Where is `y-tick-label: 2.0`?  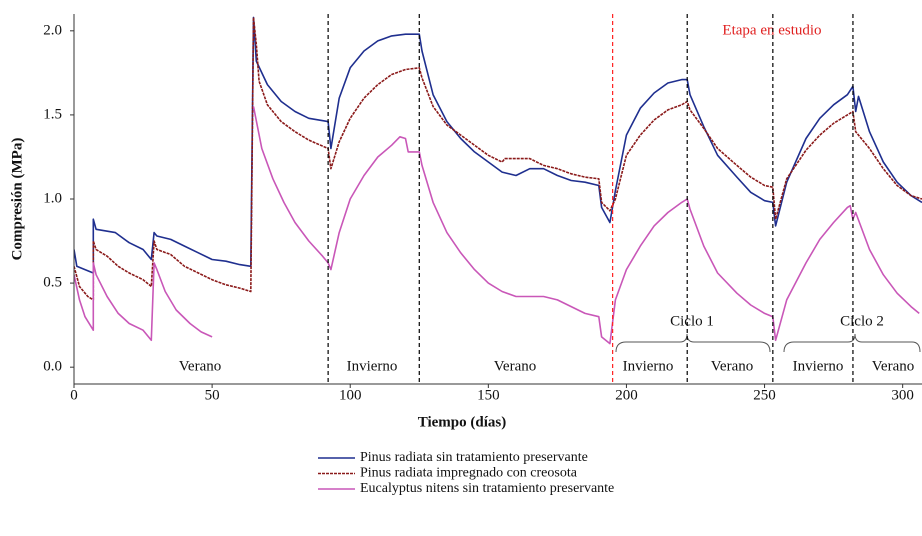 y-tick-label: 2.0 is located at coordinates (52, 30).